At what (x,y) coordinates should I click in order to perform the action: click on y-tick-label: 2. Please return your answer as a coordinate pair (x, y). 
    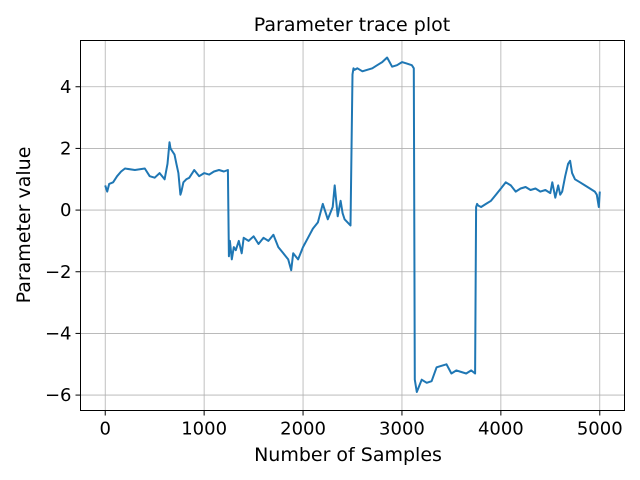
    Looking at the image, I should click on (65, 148).